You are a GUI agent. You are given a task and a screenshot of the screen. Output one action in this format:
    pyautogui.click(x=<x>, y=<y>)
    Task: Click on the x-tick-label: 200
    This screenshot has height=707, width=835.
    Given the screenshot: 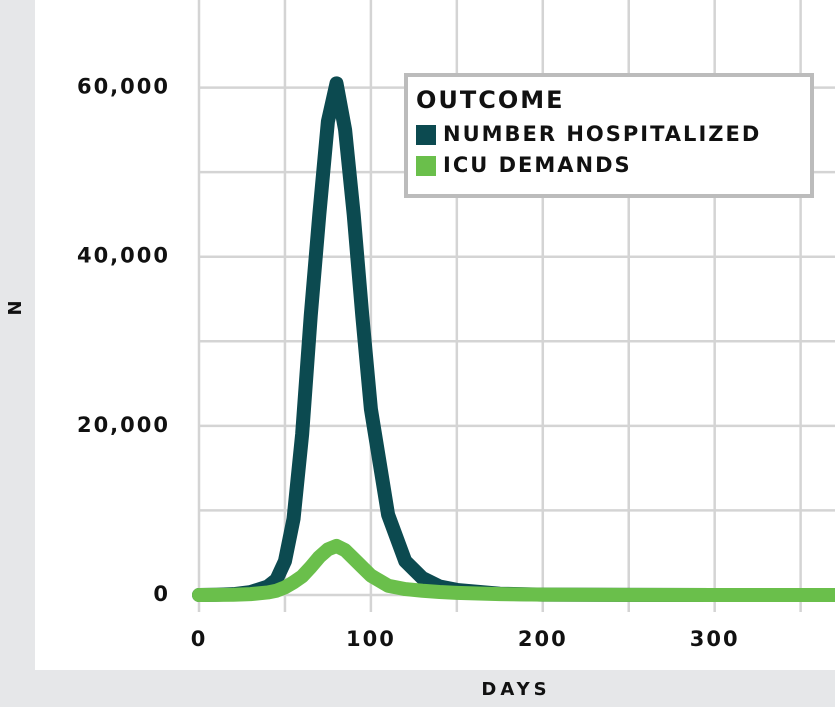 What is the action you would take?
    pyautogui.click(x=543, y=639)
    